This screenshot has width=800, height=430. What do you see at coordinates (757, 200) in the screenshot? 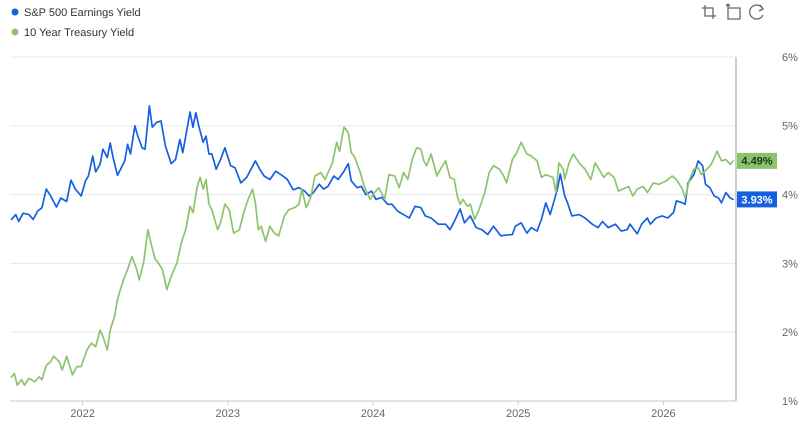
I see `data-label: 3.93%` at bounding box center [757, 200].